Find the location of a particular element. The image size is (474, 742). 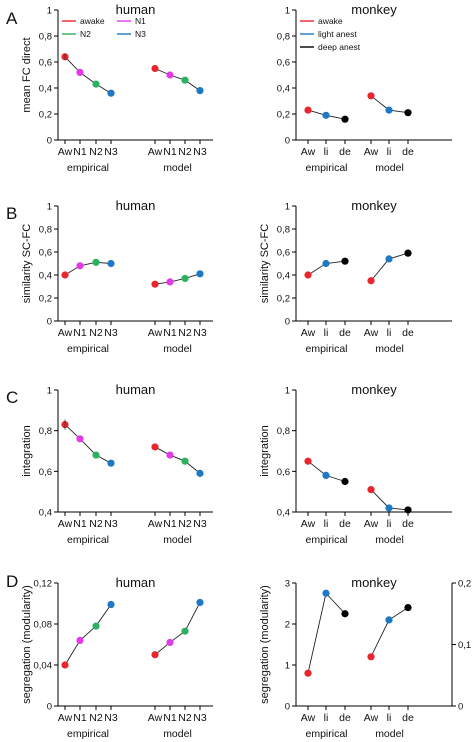

y-tick-label: 0,08 is located at coordinates (43, 625).